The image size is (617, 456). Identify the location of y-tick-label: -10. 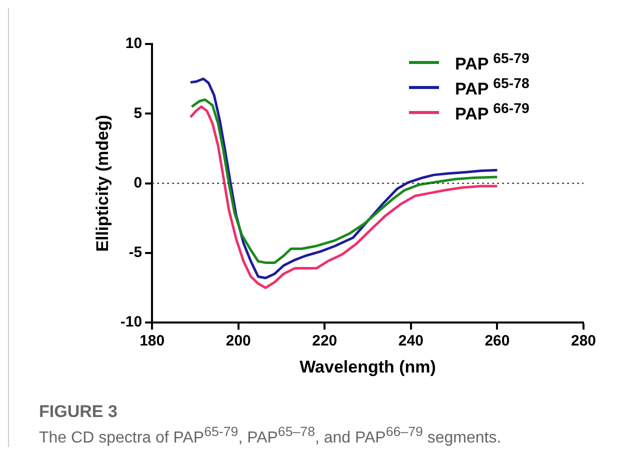
(131, 322).